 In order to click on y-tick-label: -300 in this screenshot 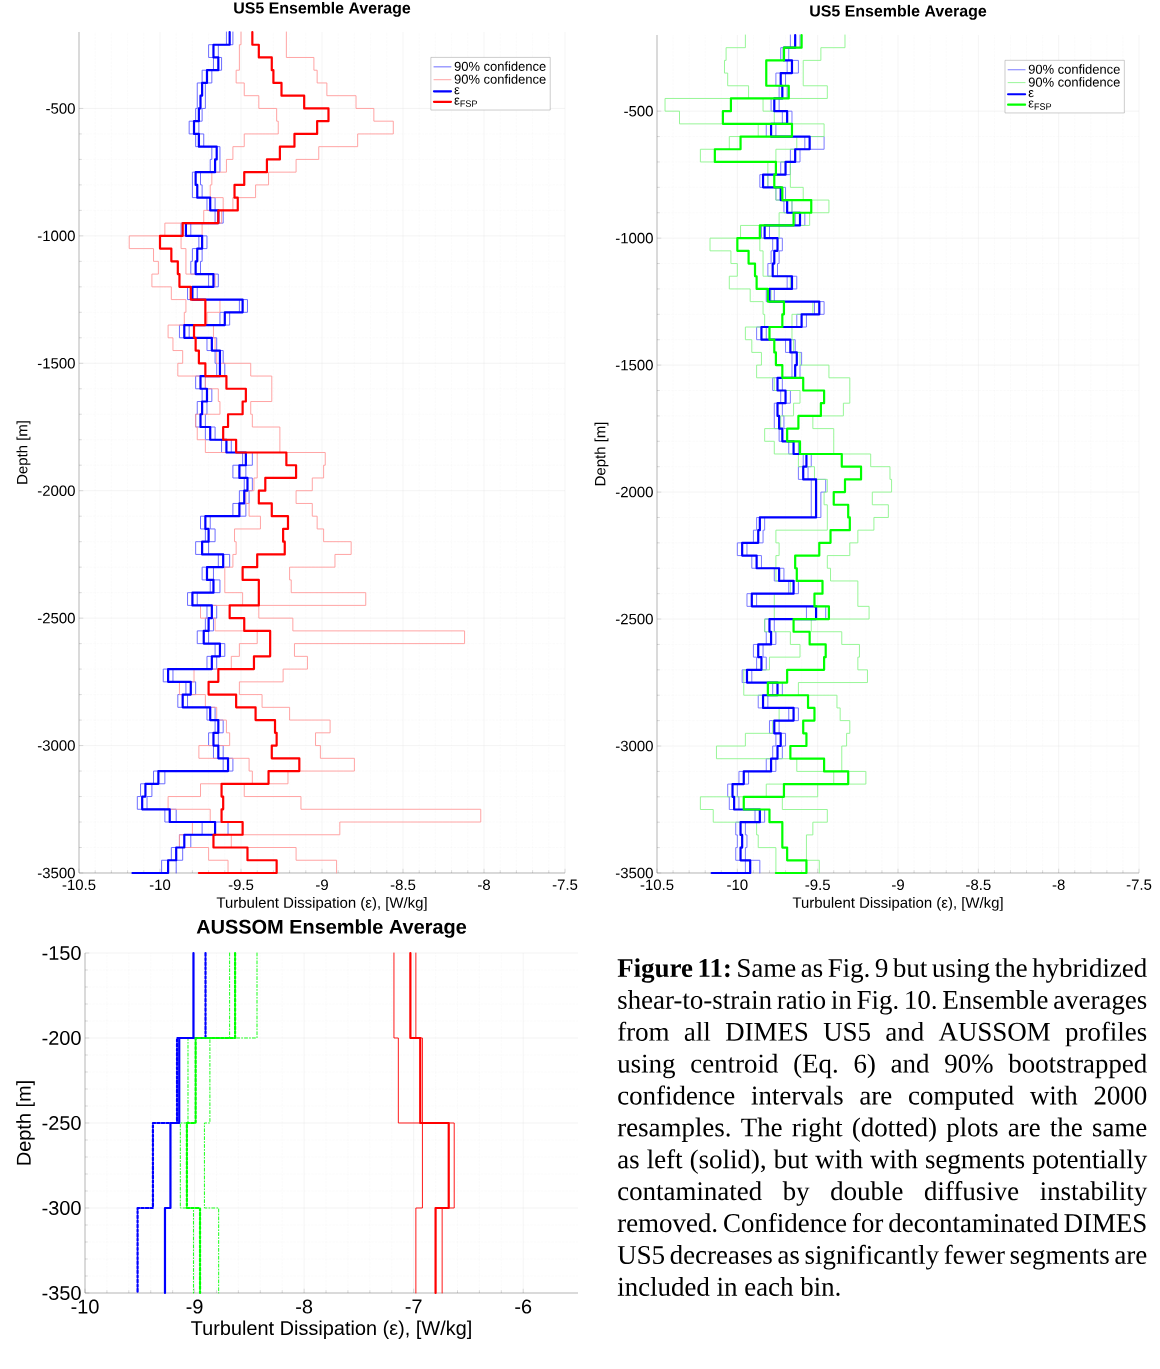, I will do `click(61, 1208)`.